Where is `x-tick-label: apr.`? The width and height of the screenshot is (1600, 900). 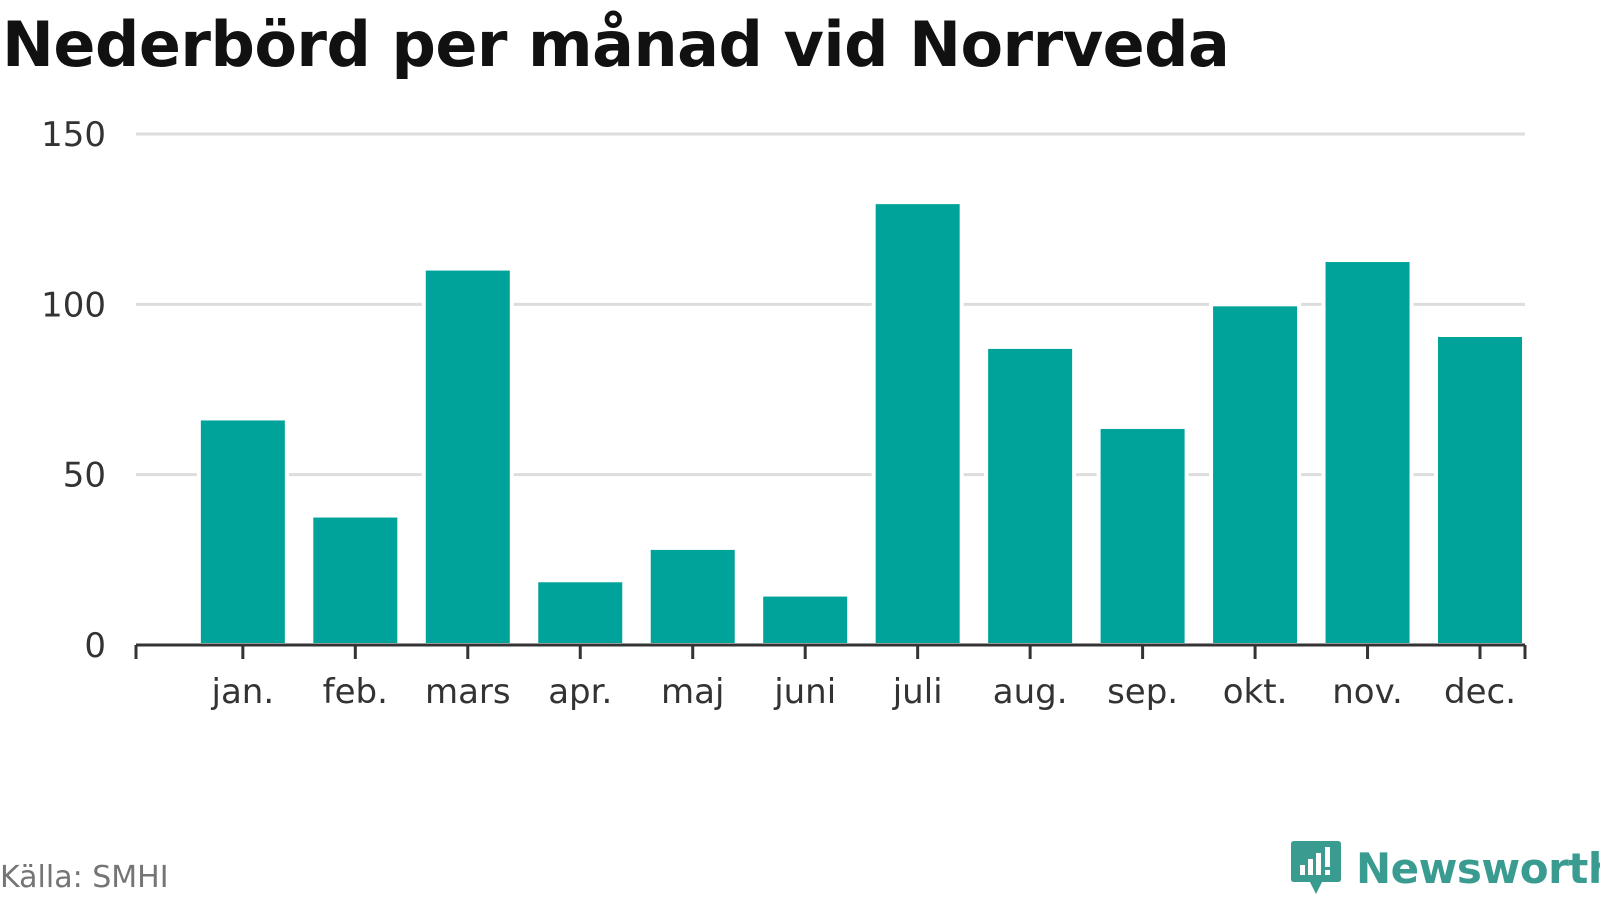 x-tick-label: apr. is located at coordinates (580, 692).